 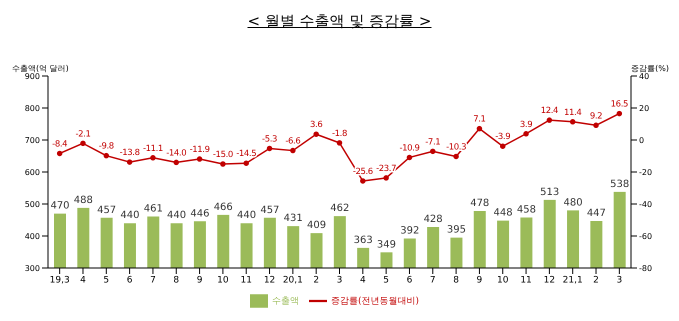 What do you see at coordinates (130, 153) in the screenshot?
I see `data-label: -13.8` at bounding box center [130, 153].